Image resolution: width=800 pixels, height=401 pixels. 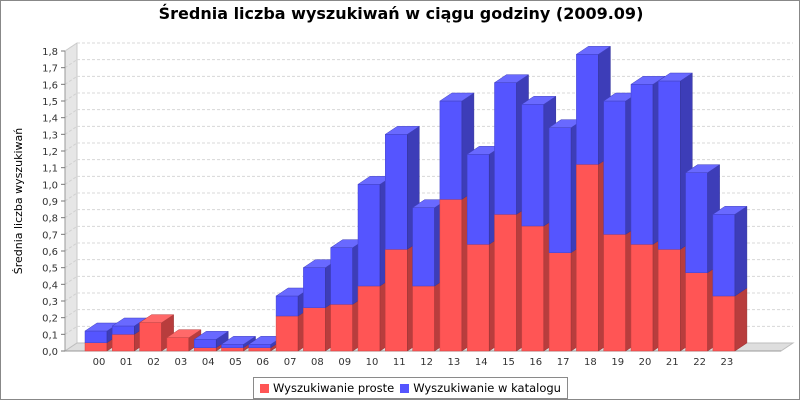 I want to click on y-tick-label: 0,5, so click(x=50, y=269).